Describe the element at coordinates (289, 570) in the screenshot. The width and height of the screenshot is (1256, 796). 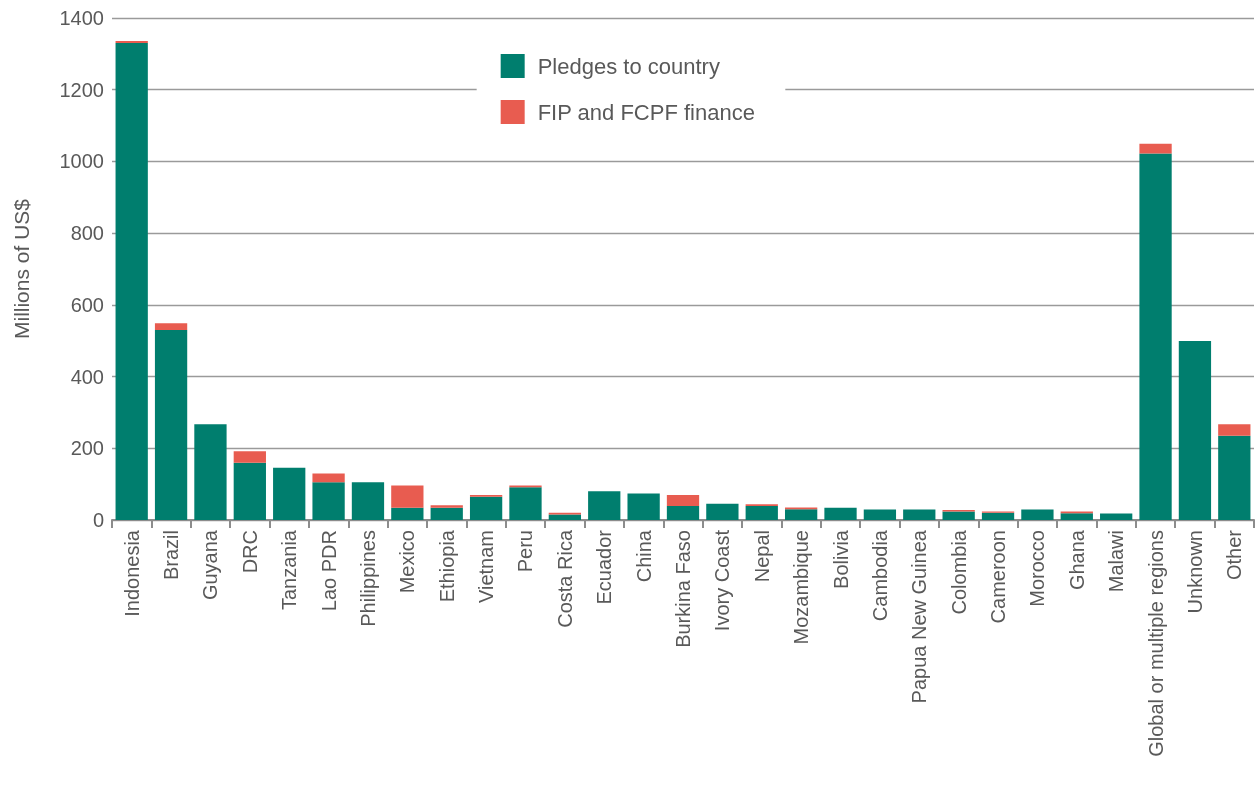
I see `x-tick-label: Tanzania` at that location.